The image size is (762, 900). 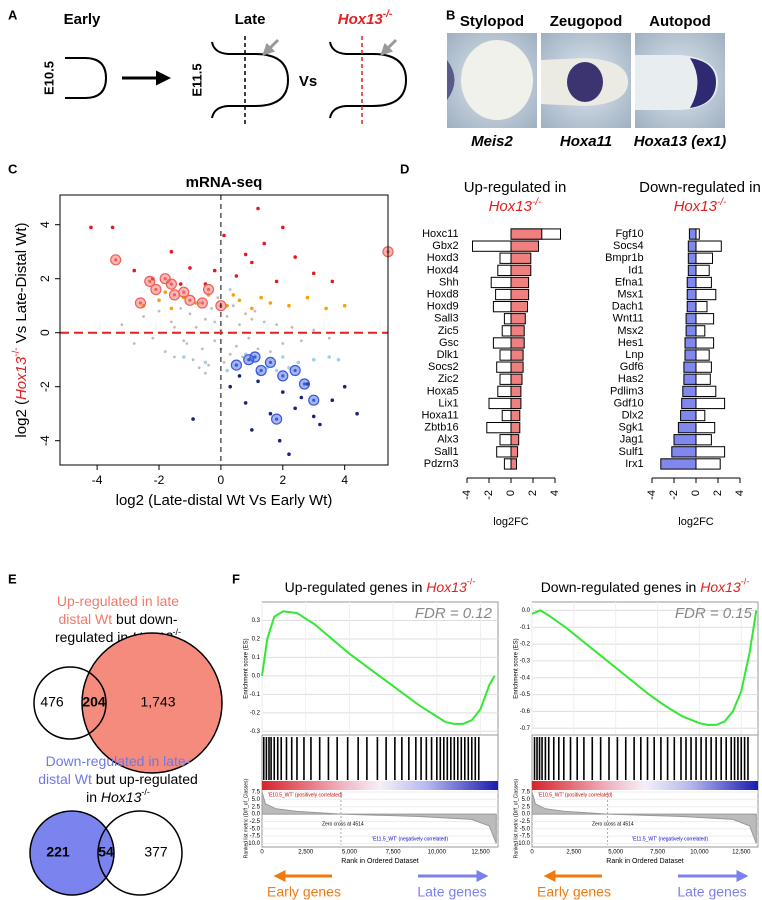 What do you see at coordinates (700, 206) in the screenshot?
I see `chart-title: Hox13-/-` at bounding box center [700, 206].